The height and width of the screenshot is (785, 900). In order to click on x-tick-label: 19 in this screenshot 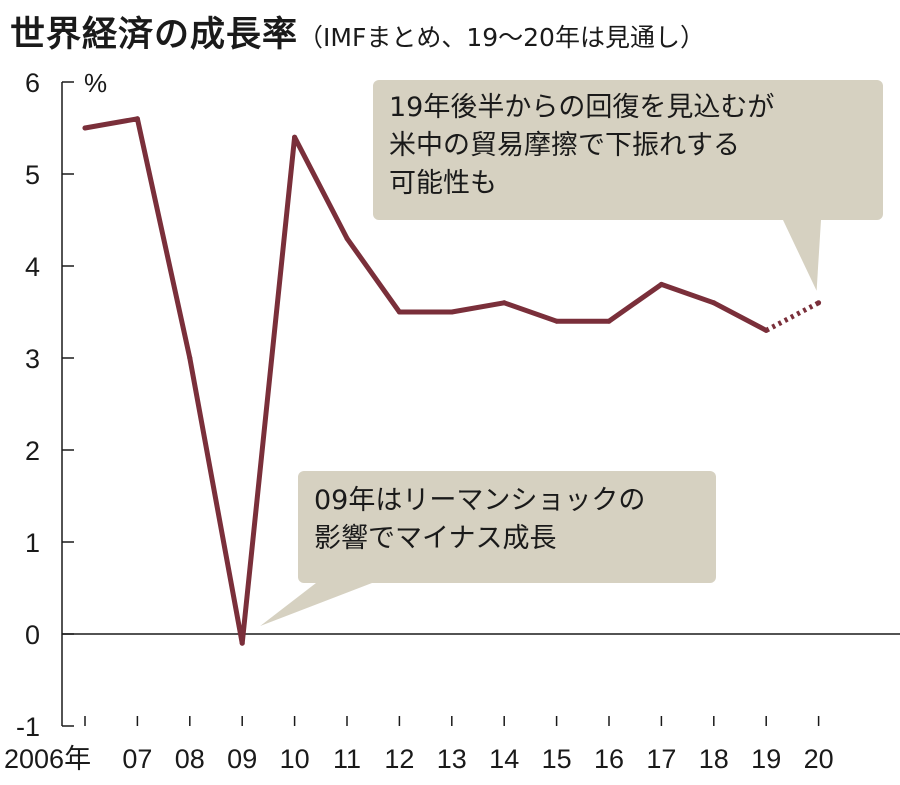, I will do `click(766, 759)`.